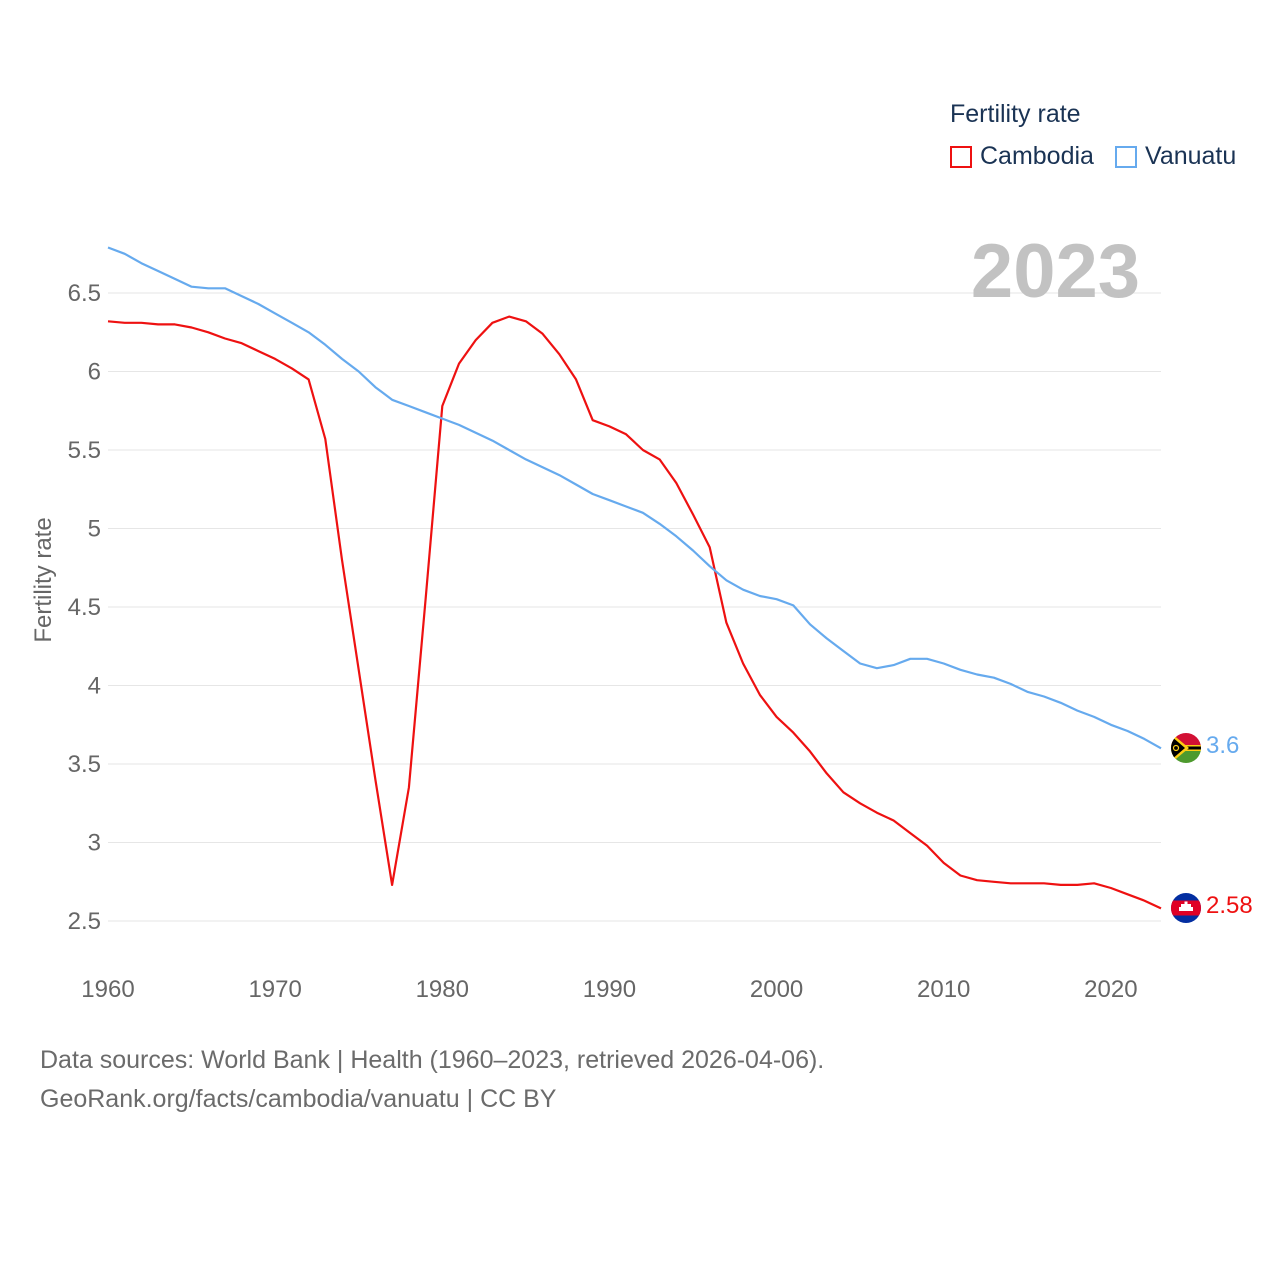 The width and height of the screenshot is (1280, 1280). Describe the element at coordinates (94, 843) in the screenshot. I see `y-tick-label: 3` at that location.